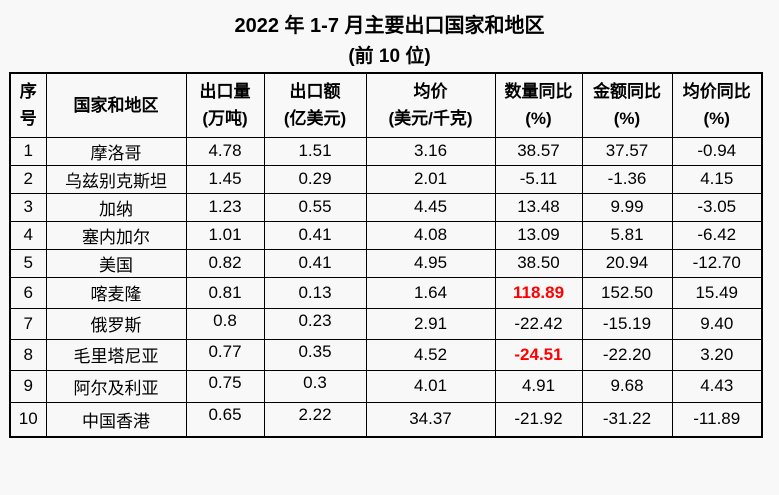  Describe the element at coordinates (225, 323) in the screenshot. I see `volume-cell: 0.8` at that location.